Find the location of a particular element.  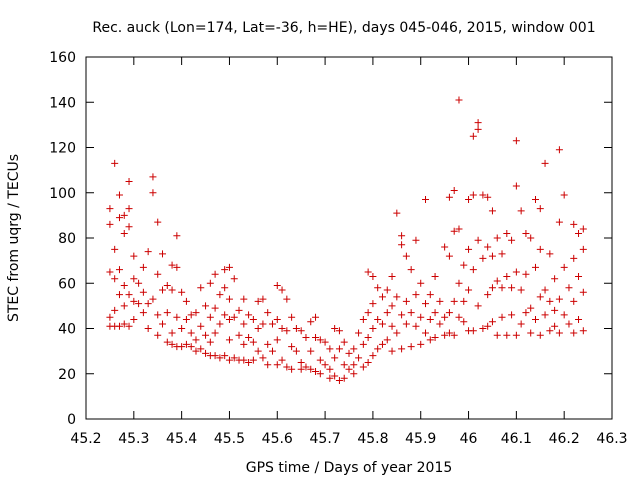

y-tick-label: 0 is located at coordinates (71, 420).